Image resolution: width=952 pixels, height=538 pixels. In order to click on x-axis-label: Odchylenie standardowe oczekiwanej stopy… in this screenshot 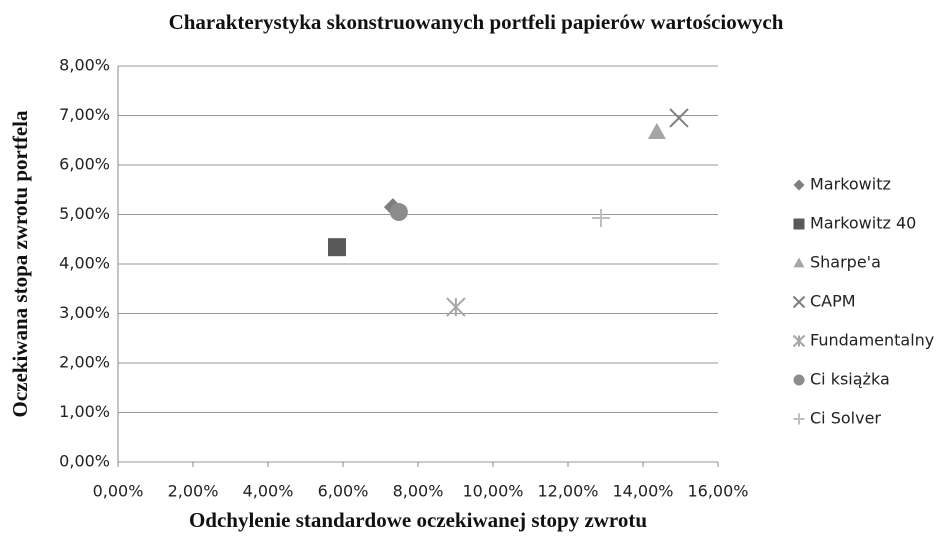, I will do `click(418, 520)`.